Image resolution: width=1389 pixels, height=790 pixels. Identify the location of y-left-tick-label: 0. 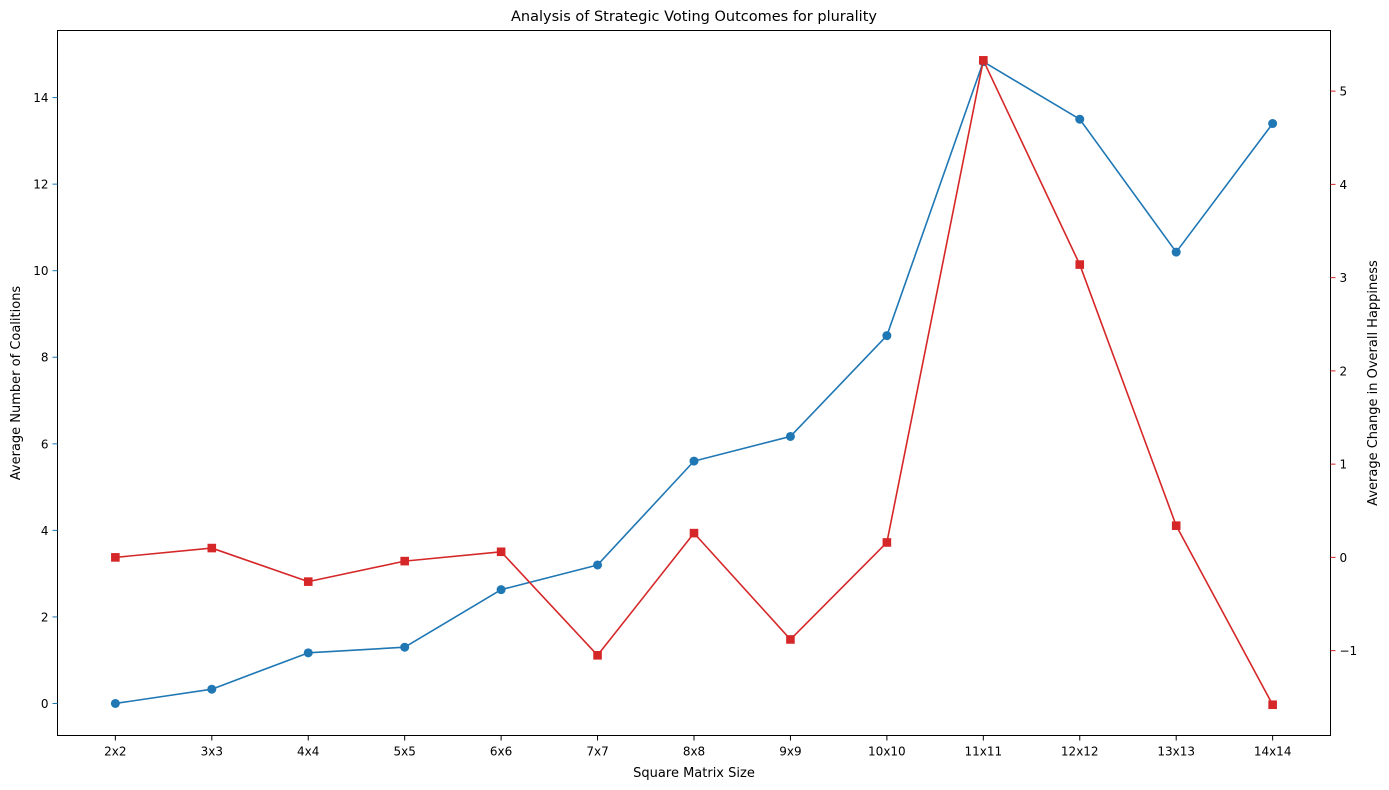
(45, 704).